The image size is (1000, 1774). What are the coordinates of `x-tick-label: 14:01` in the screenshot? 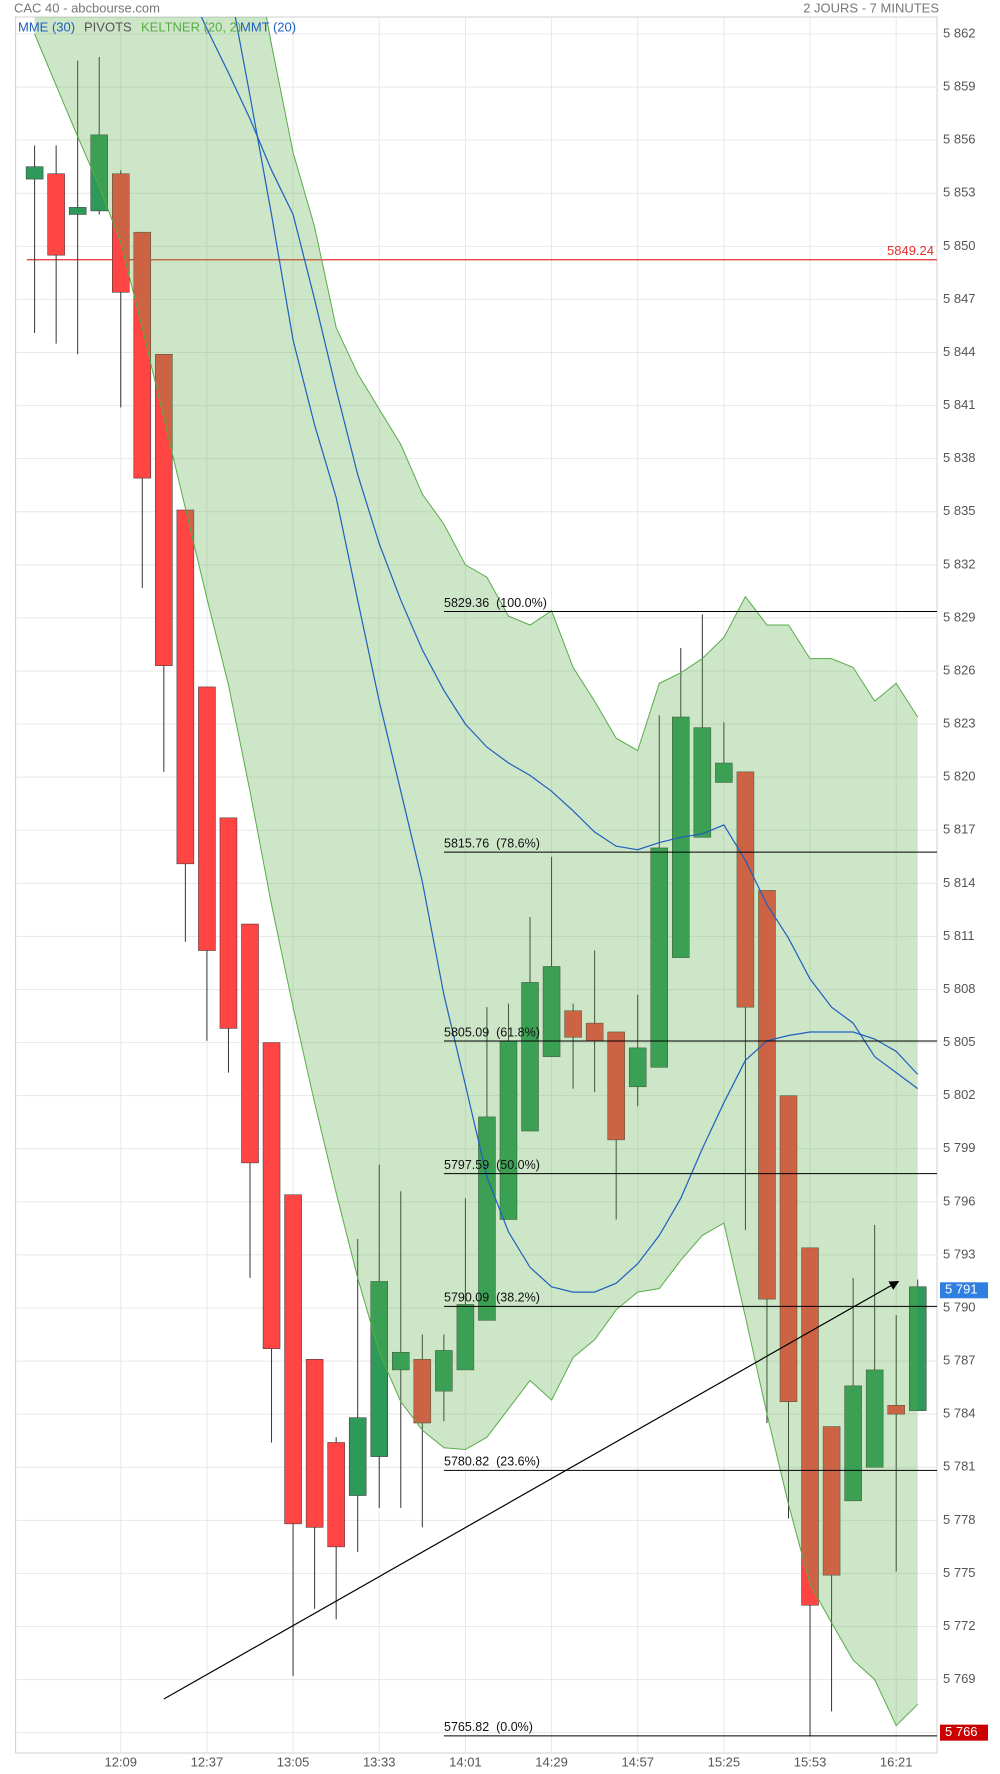 It's located at (465, 1761).